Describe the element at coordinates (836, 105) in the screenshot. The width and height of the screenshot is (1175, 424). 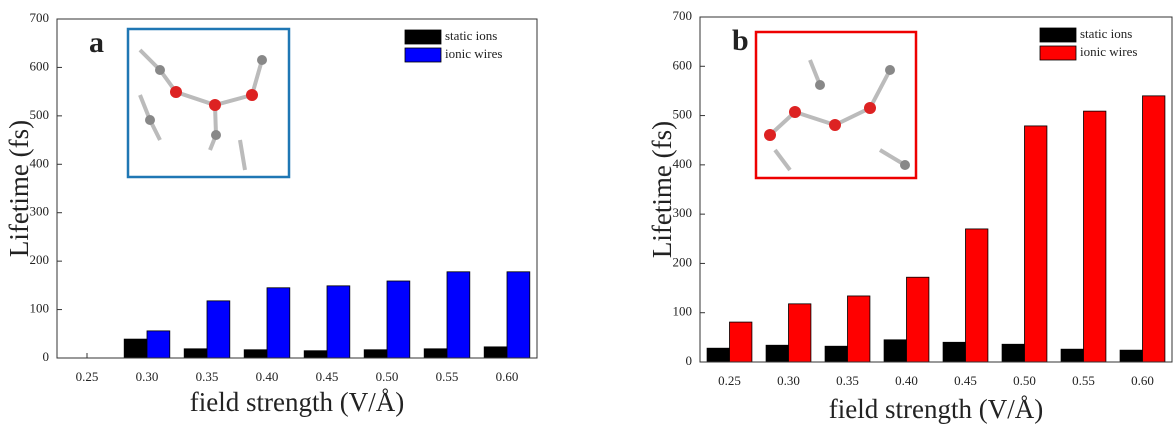
I see `inset-b` at that location.